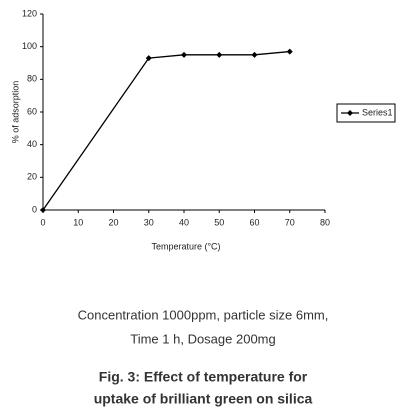  I want to click on x-tick-label: 0, so click(42, 222).